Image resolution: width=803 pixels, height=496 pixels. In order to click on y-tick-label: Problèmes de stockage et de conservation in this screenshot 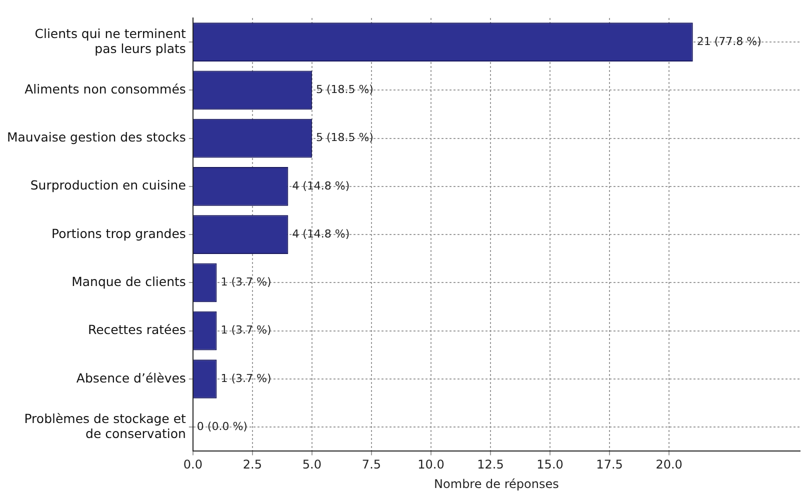, I will do `click(105, 425)`.